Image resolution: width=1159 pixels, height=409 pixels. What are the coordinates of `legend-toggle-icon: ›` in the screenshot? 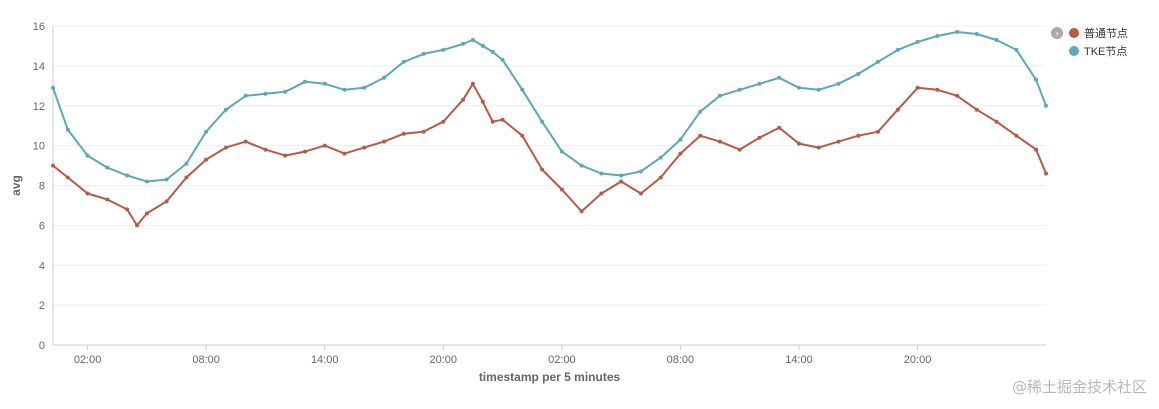 It's located at (1057, 33).